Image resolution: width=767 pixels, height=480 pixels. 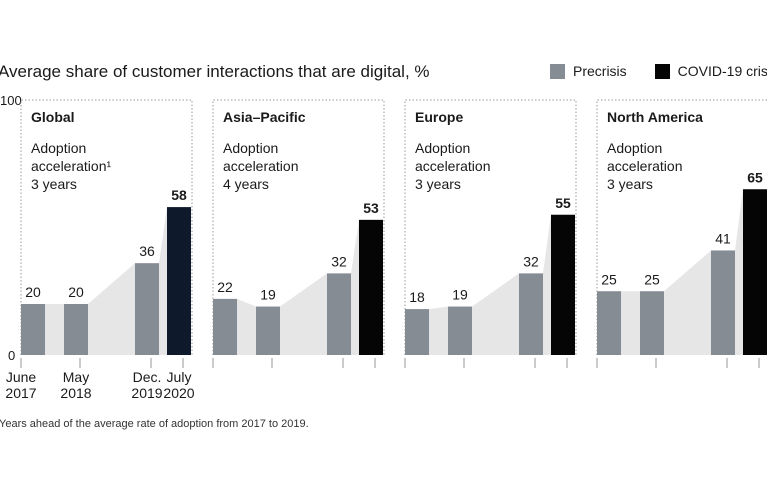 What do you see at coordinates (442, 148) in the screenshot?
I see `panel-subtitle-europe-line1: Adoption` at bounding box center [442, 148].